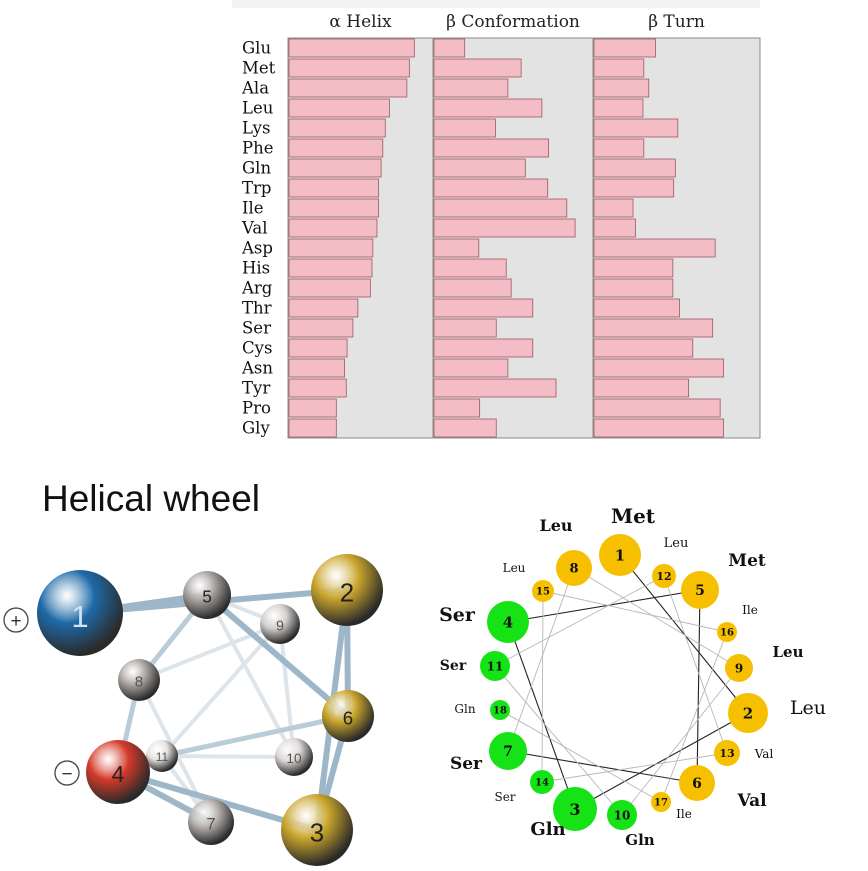 This screenshot has height=871, width=868. I want to click on plus-charge-label: +, so click(15, 621).